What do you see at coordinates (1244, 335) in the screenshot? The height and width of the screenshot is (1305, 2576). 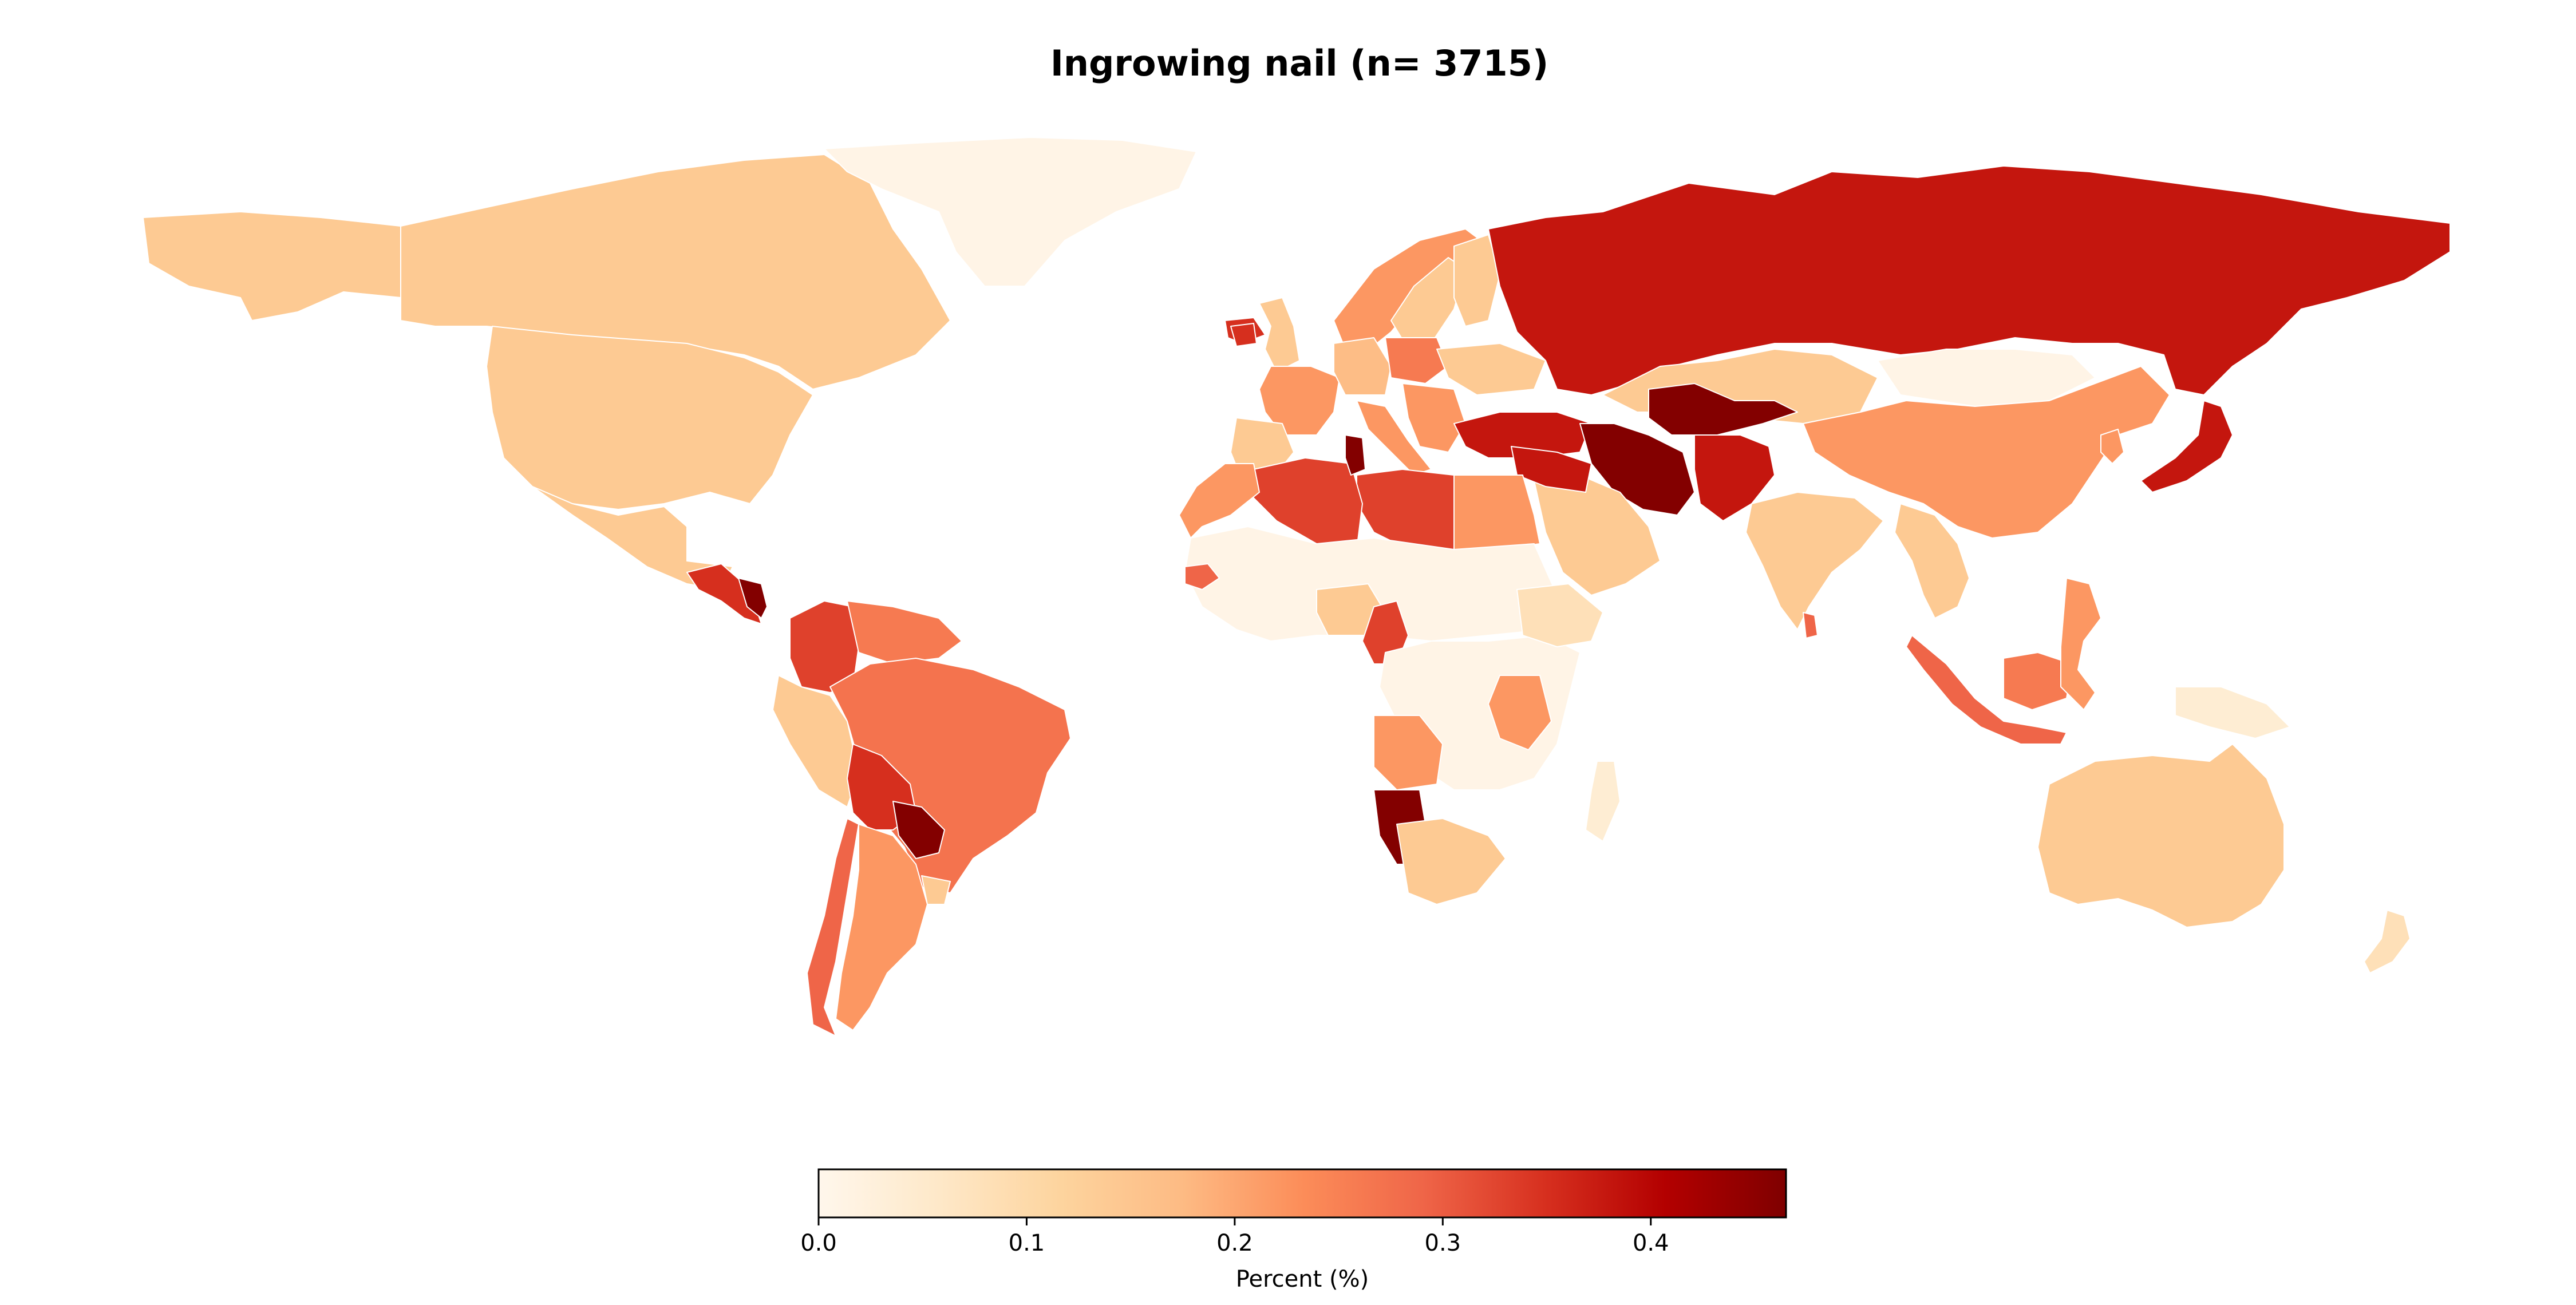 I see `region-ireland` at bounding box center [1244, 335].